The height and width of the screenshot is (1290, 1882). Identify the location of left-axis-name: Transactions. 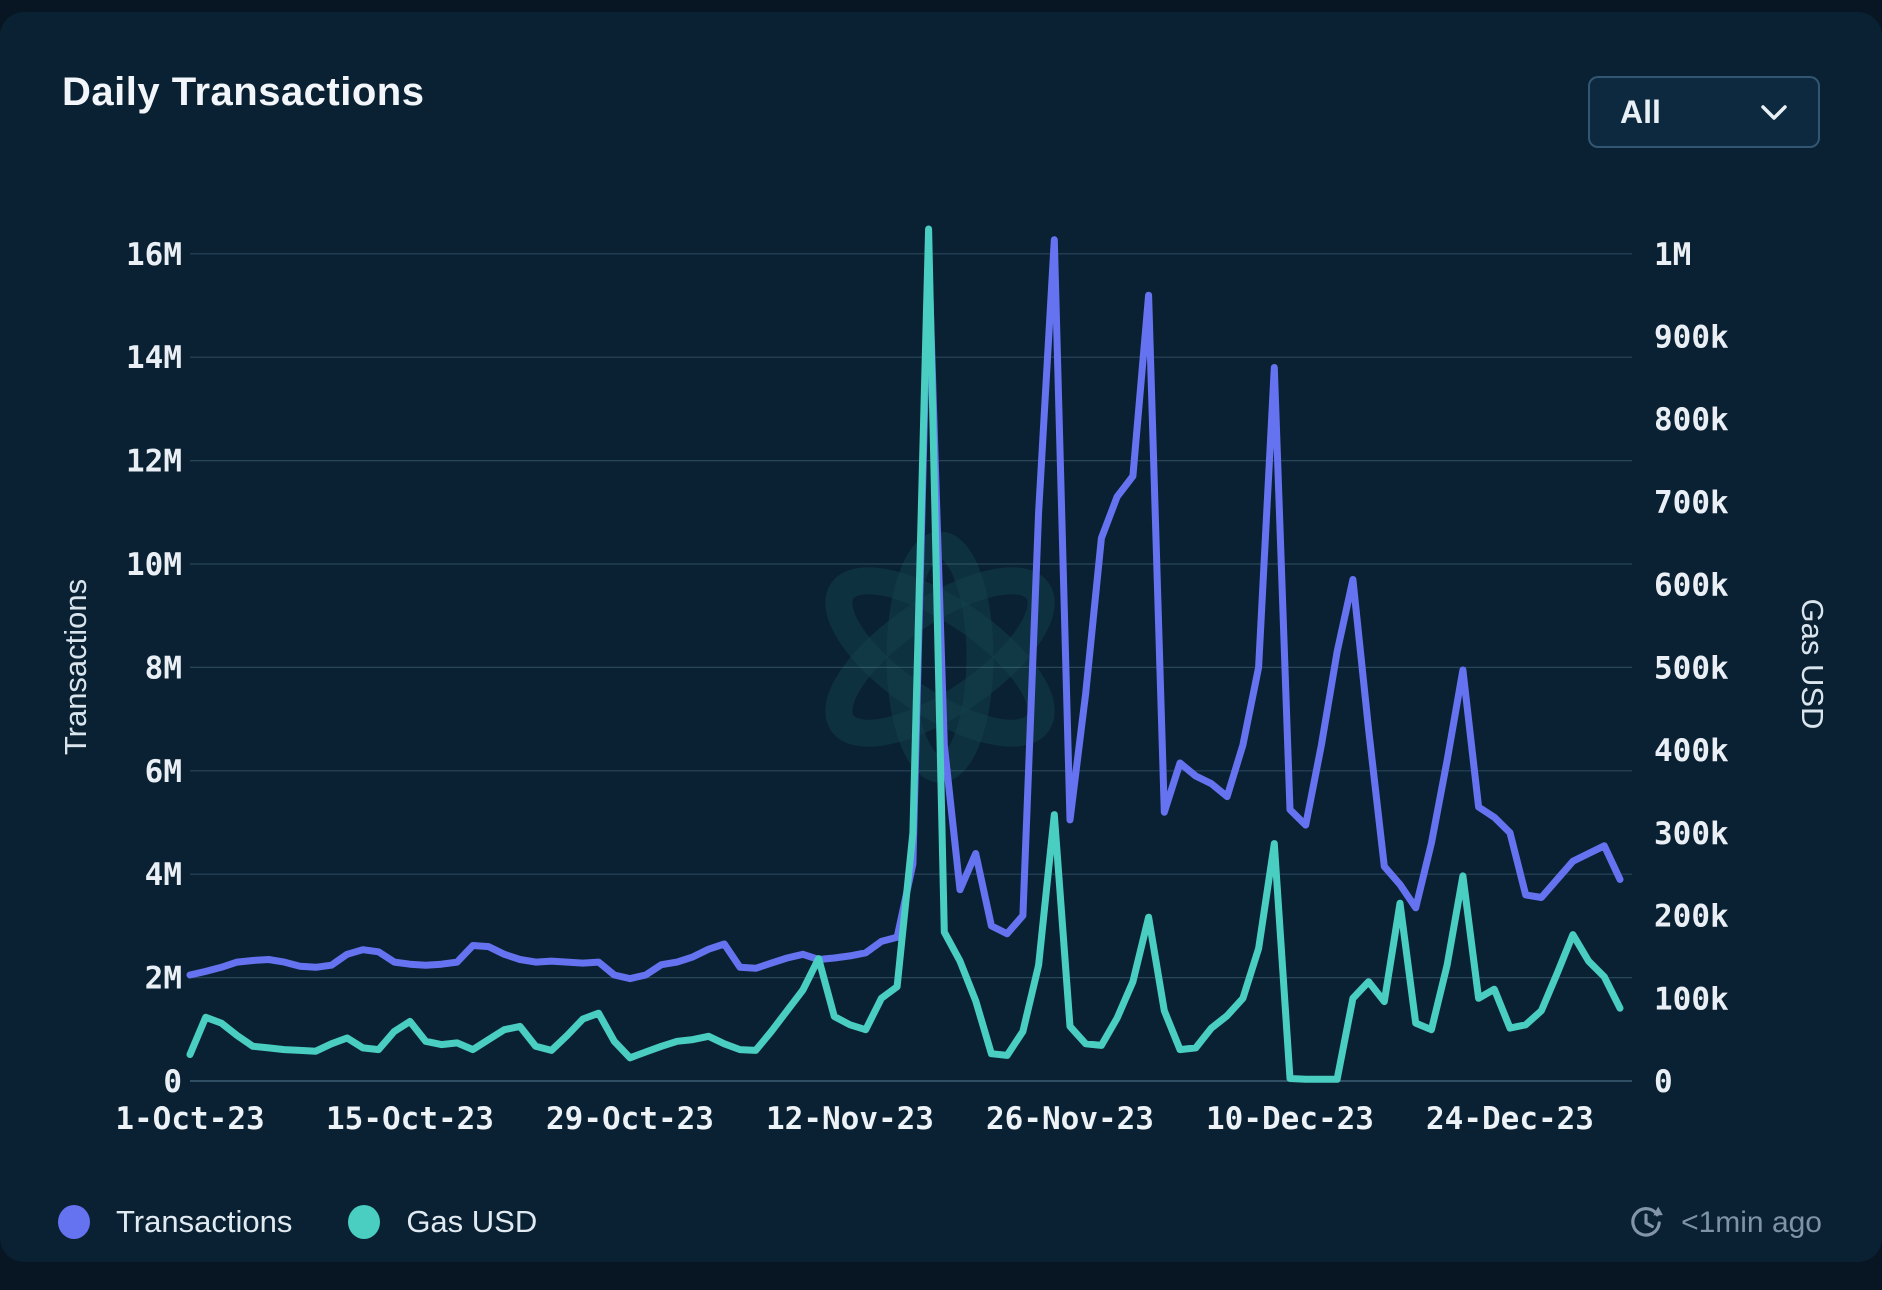
(75, 667).